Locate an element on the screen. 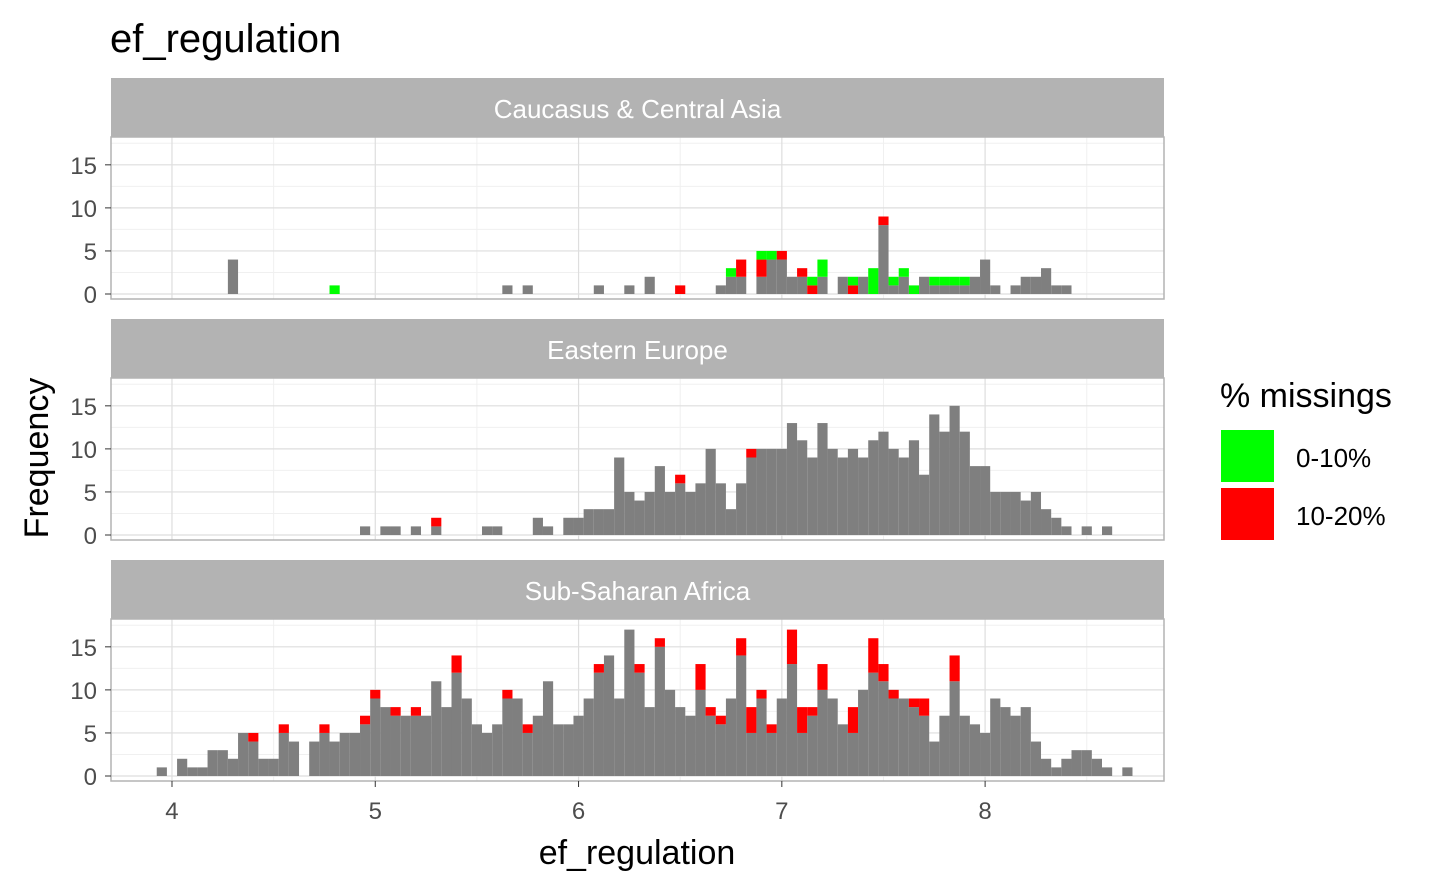 This screenshot has height=889, width=1440. y-tick-label: 0 is located at coordinates (90, 536).